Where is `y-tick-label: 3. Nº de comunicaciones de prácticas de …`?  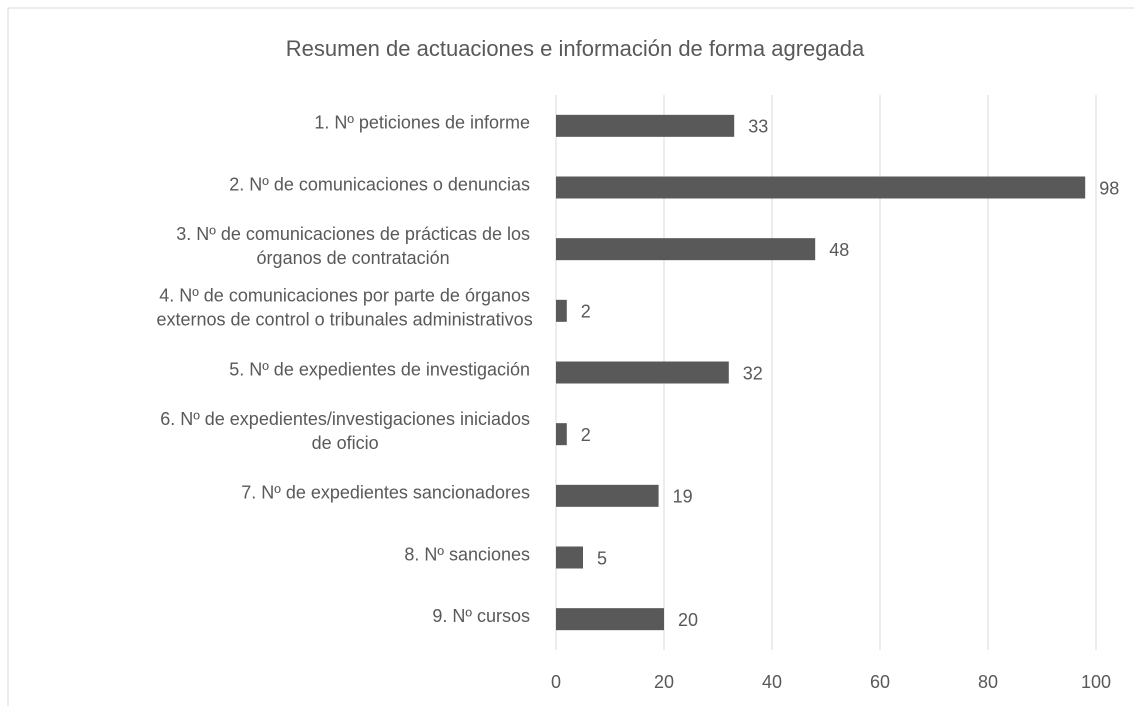 y-tick-label: 3. Nº de comunicaciones de prácticas de … is located at coordinates (353, 234).